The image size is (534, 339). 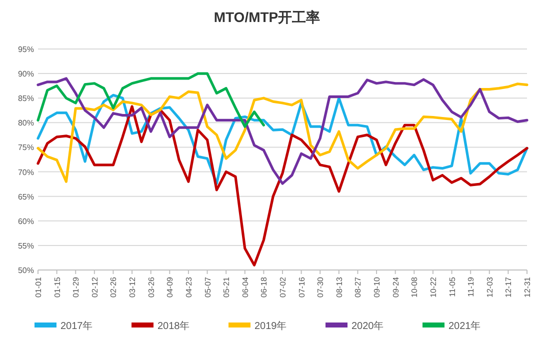 What do you see at coordinates (395, 287) in the screenshot?
I see `x-tick-label: 09-24` at bounding box center [395, 287].